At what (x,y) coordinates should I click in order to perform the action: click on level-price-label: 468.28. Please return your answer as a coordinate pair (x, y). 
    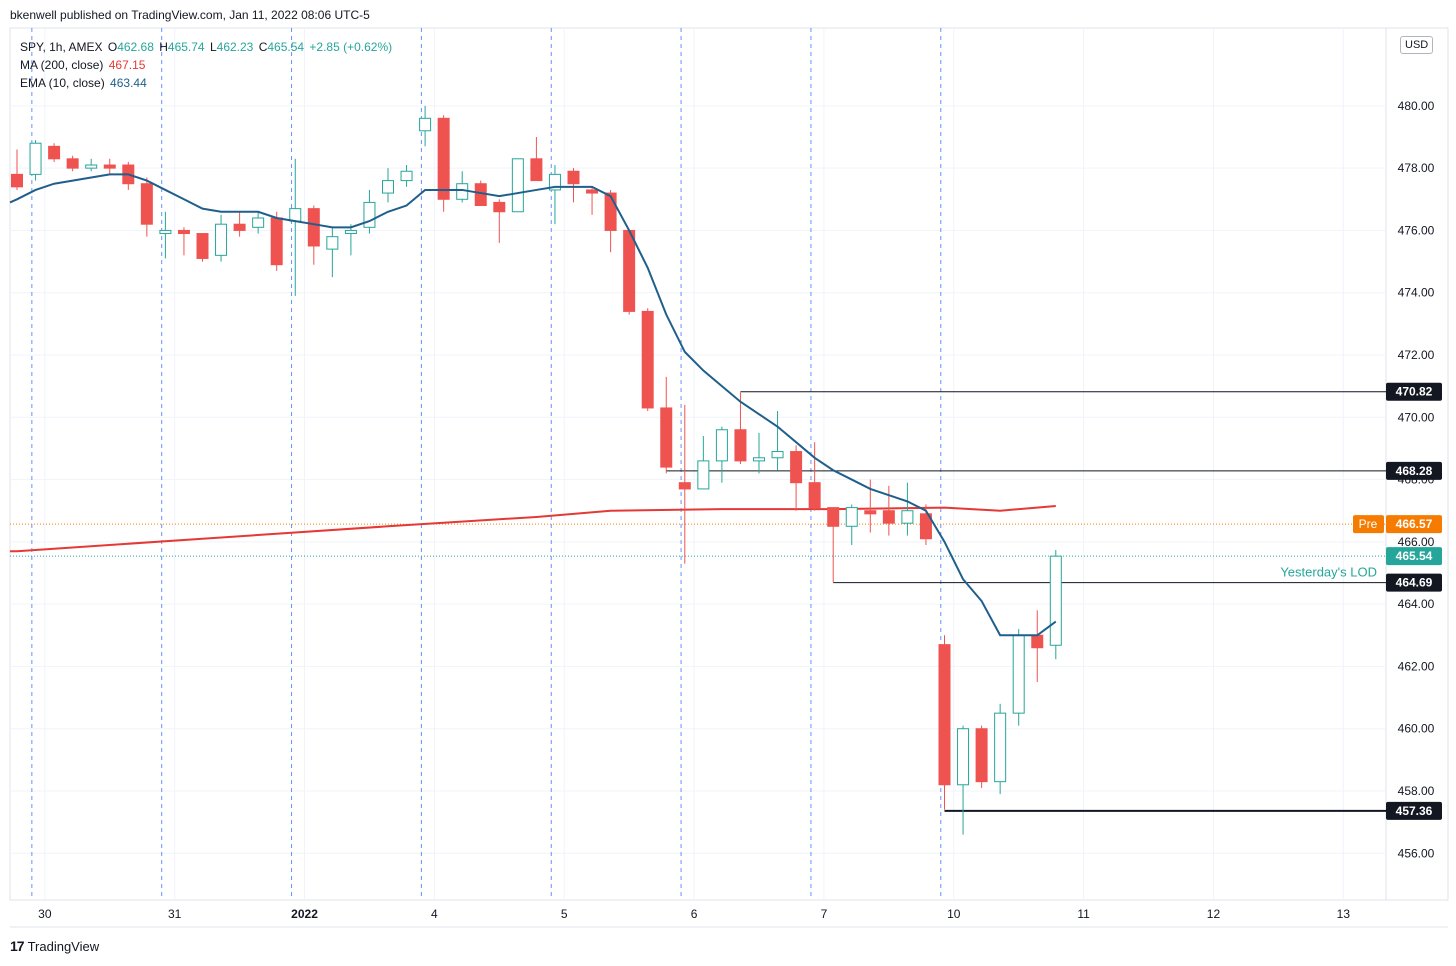
    Looking at the image, I should click on (1414, 471).